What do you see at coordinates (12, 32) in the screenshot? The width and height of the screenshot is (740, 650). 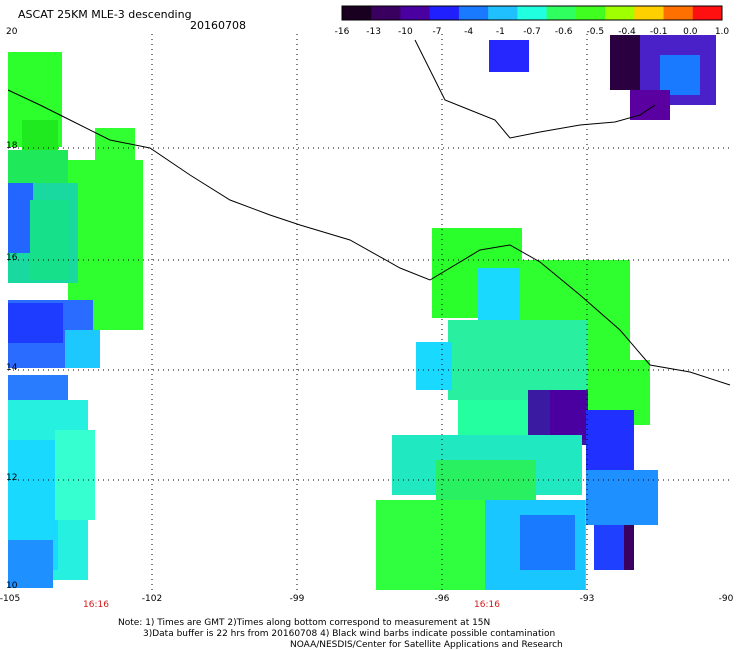 I see `lat-label: 20` at bounding box center [12, 32].